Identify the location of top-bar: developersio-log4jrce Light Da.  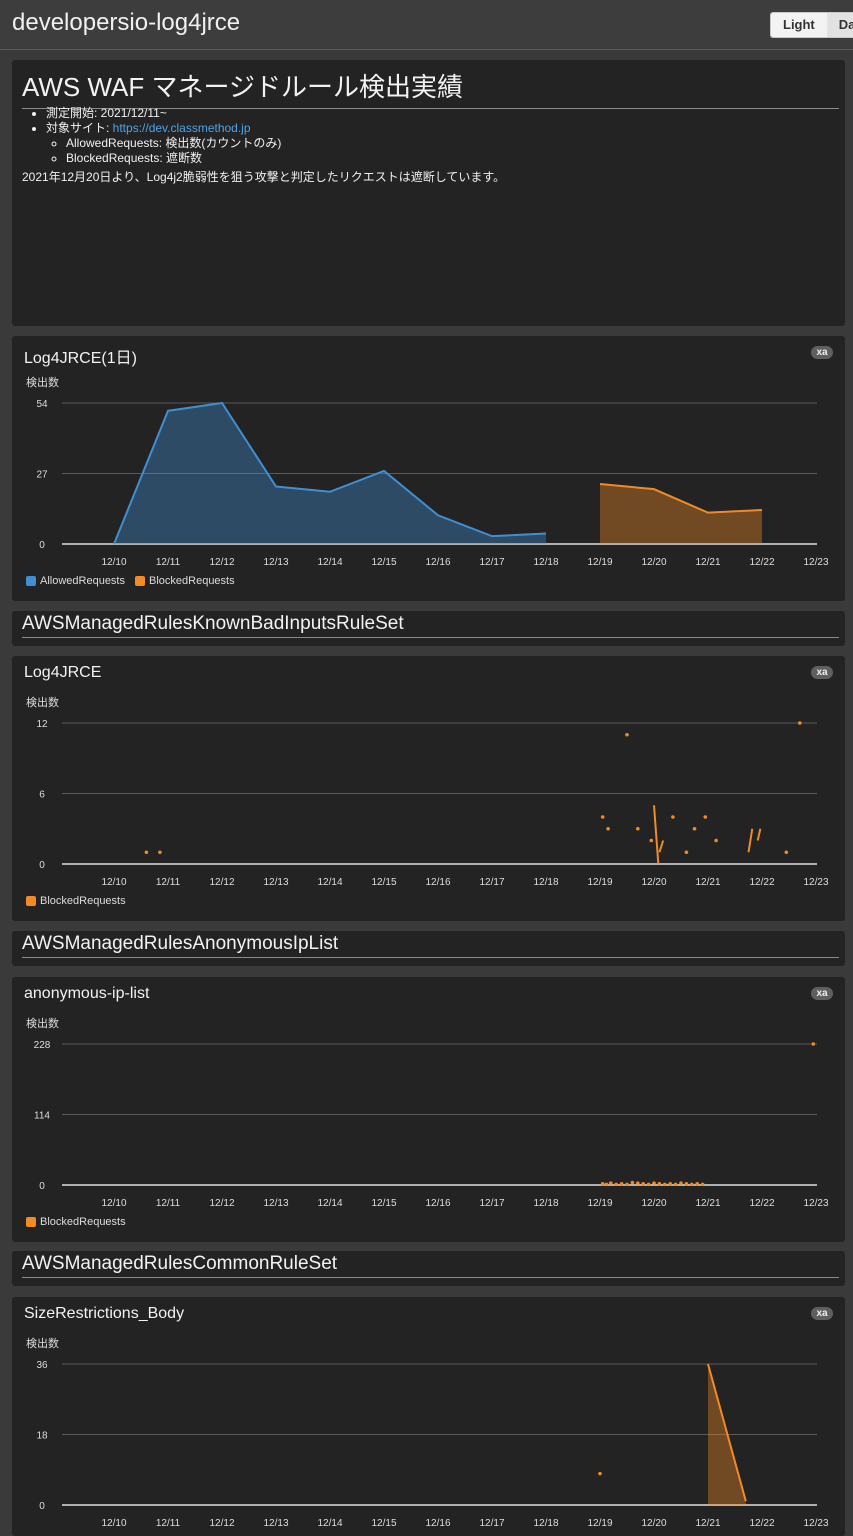
(426, 25).